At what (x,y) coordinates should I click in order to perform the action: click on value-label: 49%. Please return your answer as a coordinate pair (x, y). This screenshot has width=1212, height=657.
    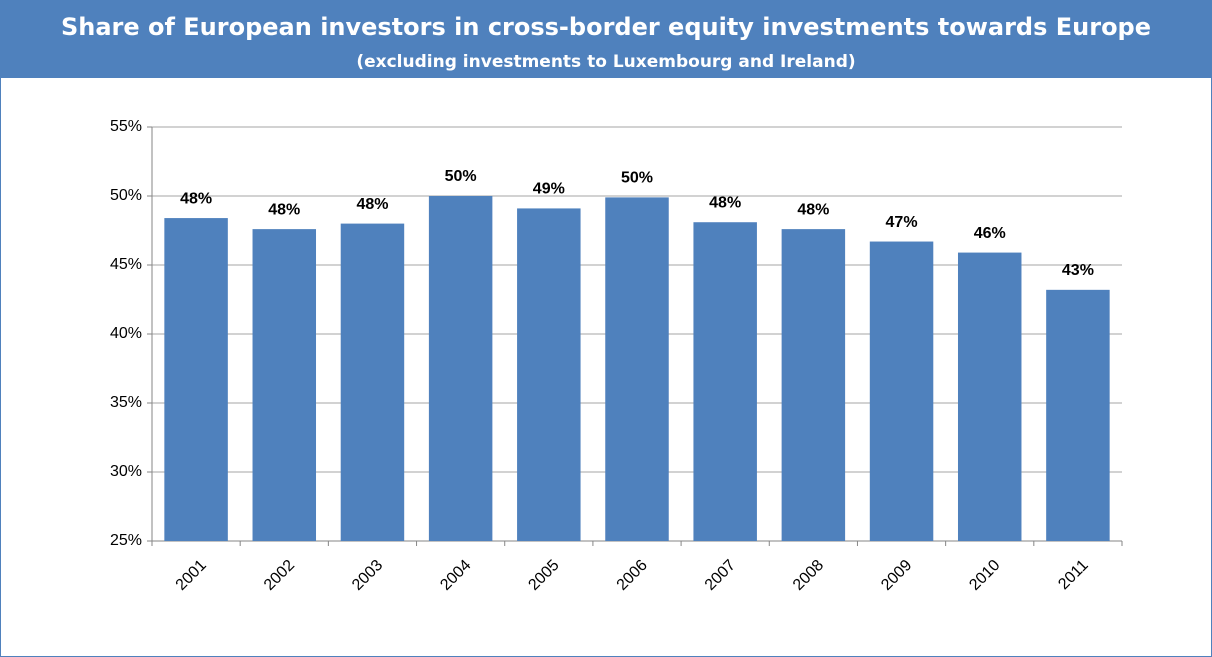
    Looking at the image, I should click on (549, 189).